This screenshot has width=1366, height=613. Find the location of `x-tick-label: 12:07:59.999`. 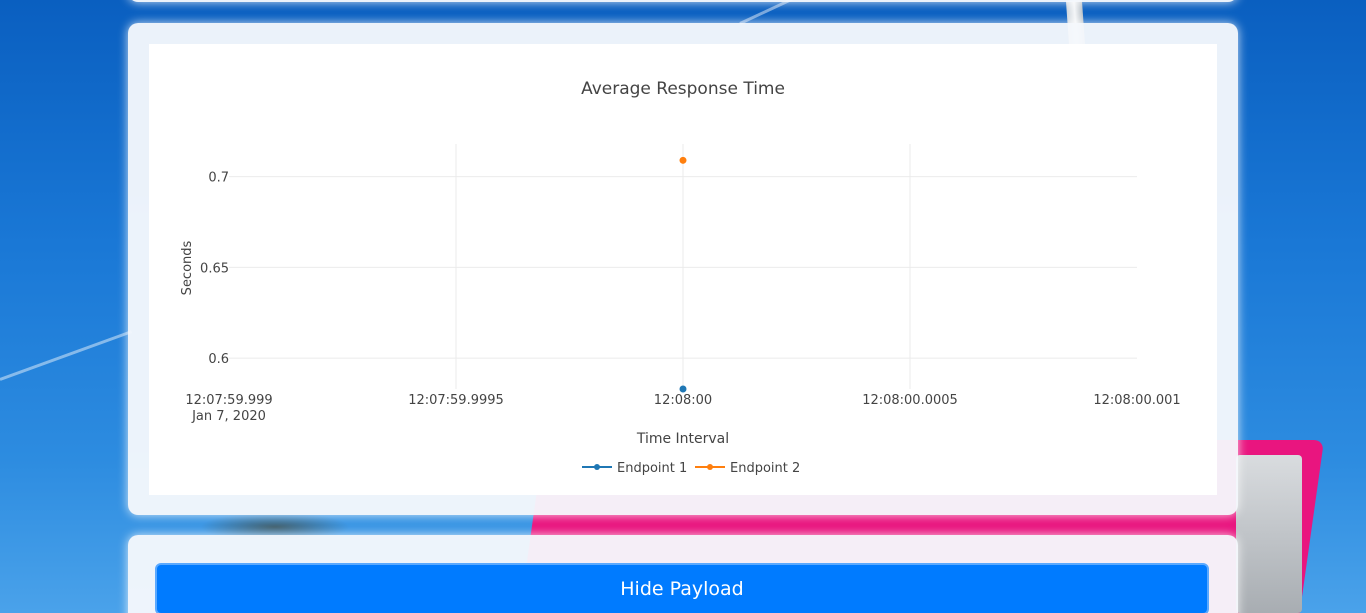

x-tick-label: 12:07:59.999 is located at coordinates (228, 400).